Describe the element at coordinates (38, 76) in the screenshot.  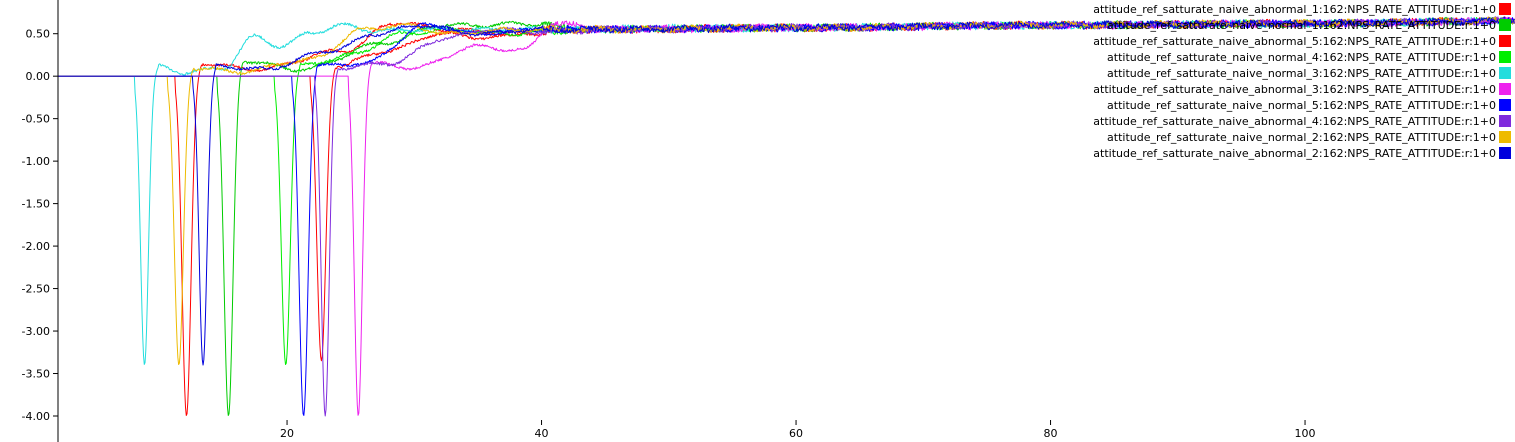
I see `y-tick-label: 0.00` at that location.